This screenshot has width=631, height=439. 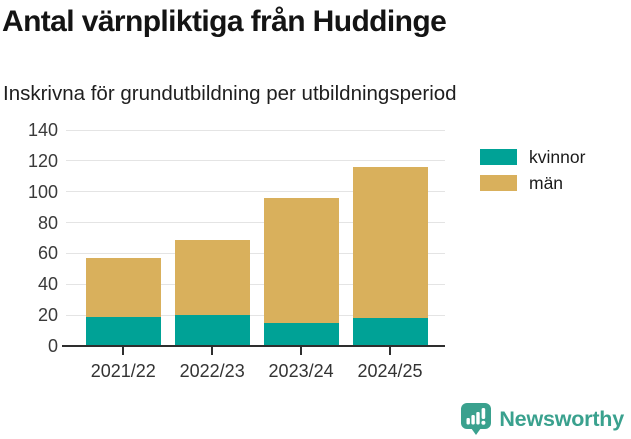 I want to click on x-axis-tick-label: 2021/22, so click(x=123, y=371).